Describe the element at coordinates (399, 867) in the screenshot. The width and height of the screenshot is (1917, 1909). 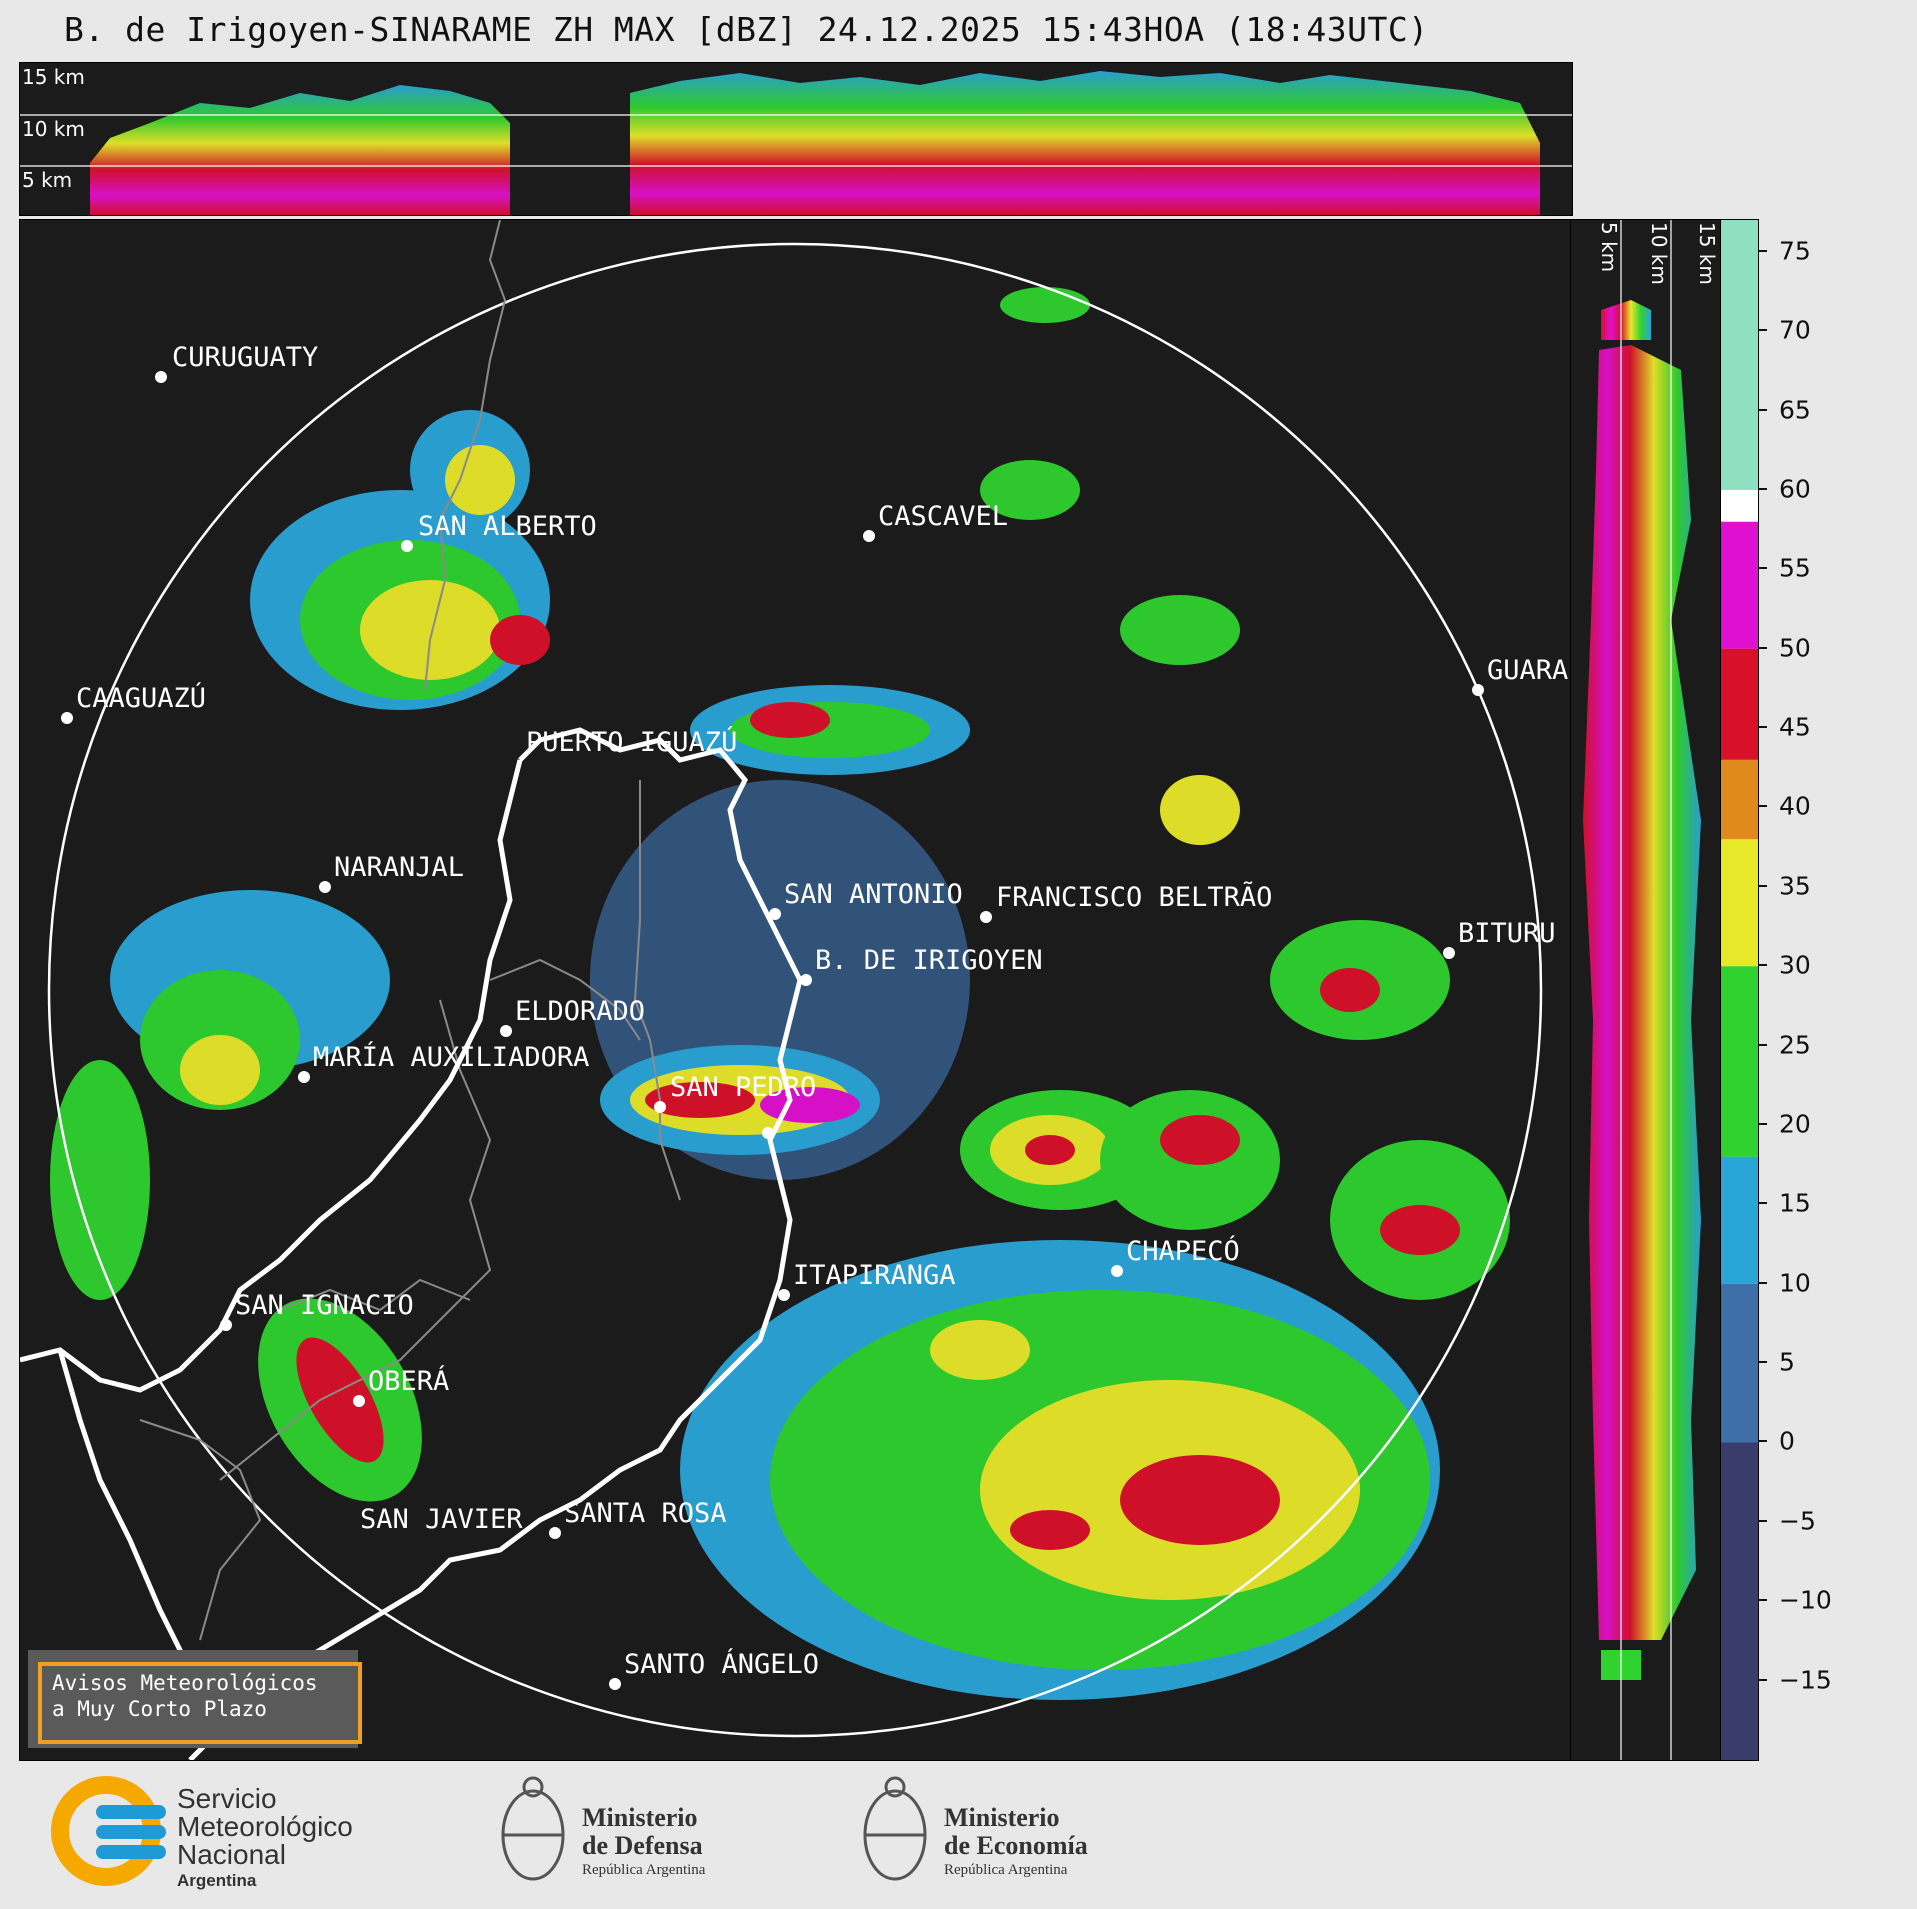
I see `city-label-naranjal: NARANJAL` at that location.